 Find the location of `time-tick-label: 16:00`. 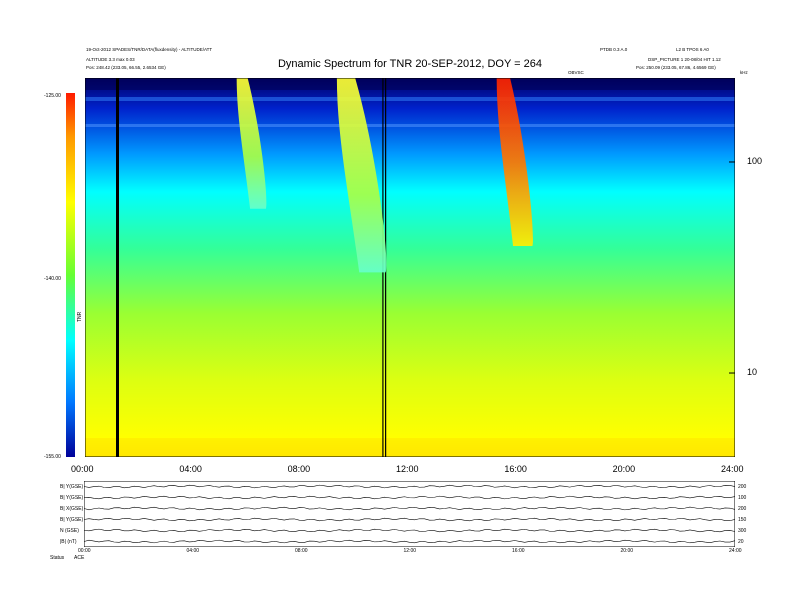

time-tick-label: 16:00 is located at coordinates (515, 469).